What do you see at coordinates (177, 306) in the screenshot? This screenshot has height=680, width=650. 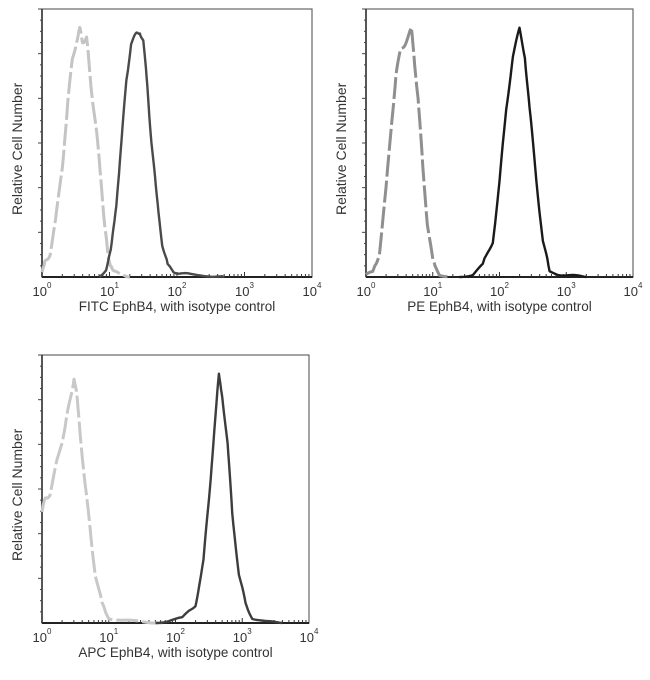 I see `x-axis-label: FITC EphB4, with isotype control` at bounding box center [177, 306].